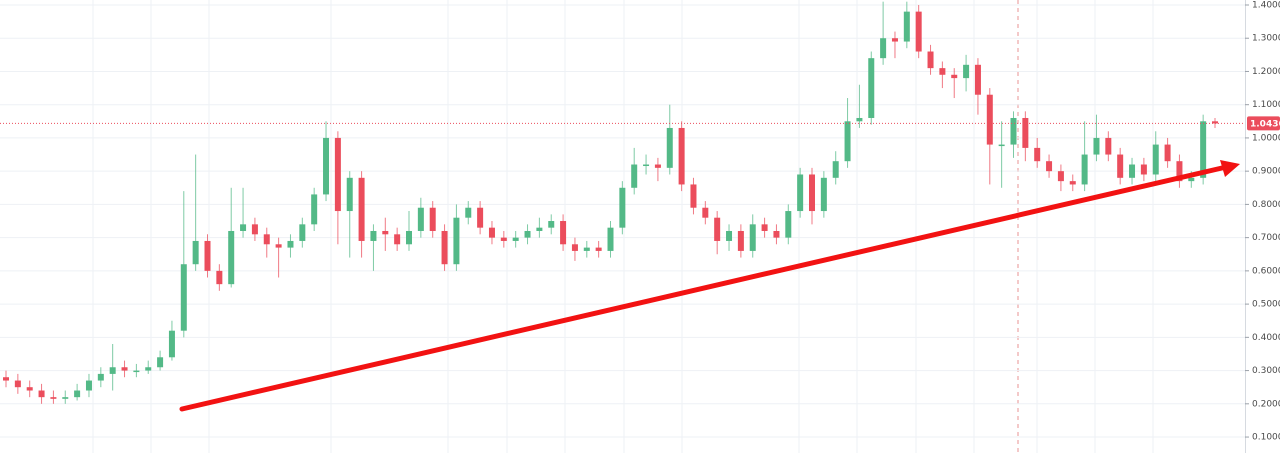 This screenshot has width=1280, height=453. I want to click on y-tick-label: 0.9000, so click(1266, 172).